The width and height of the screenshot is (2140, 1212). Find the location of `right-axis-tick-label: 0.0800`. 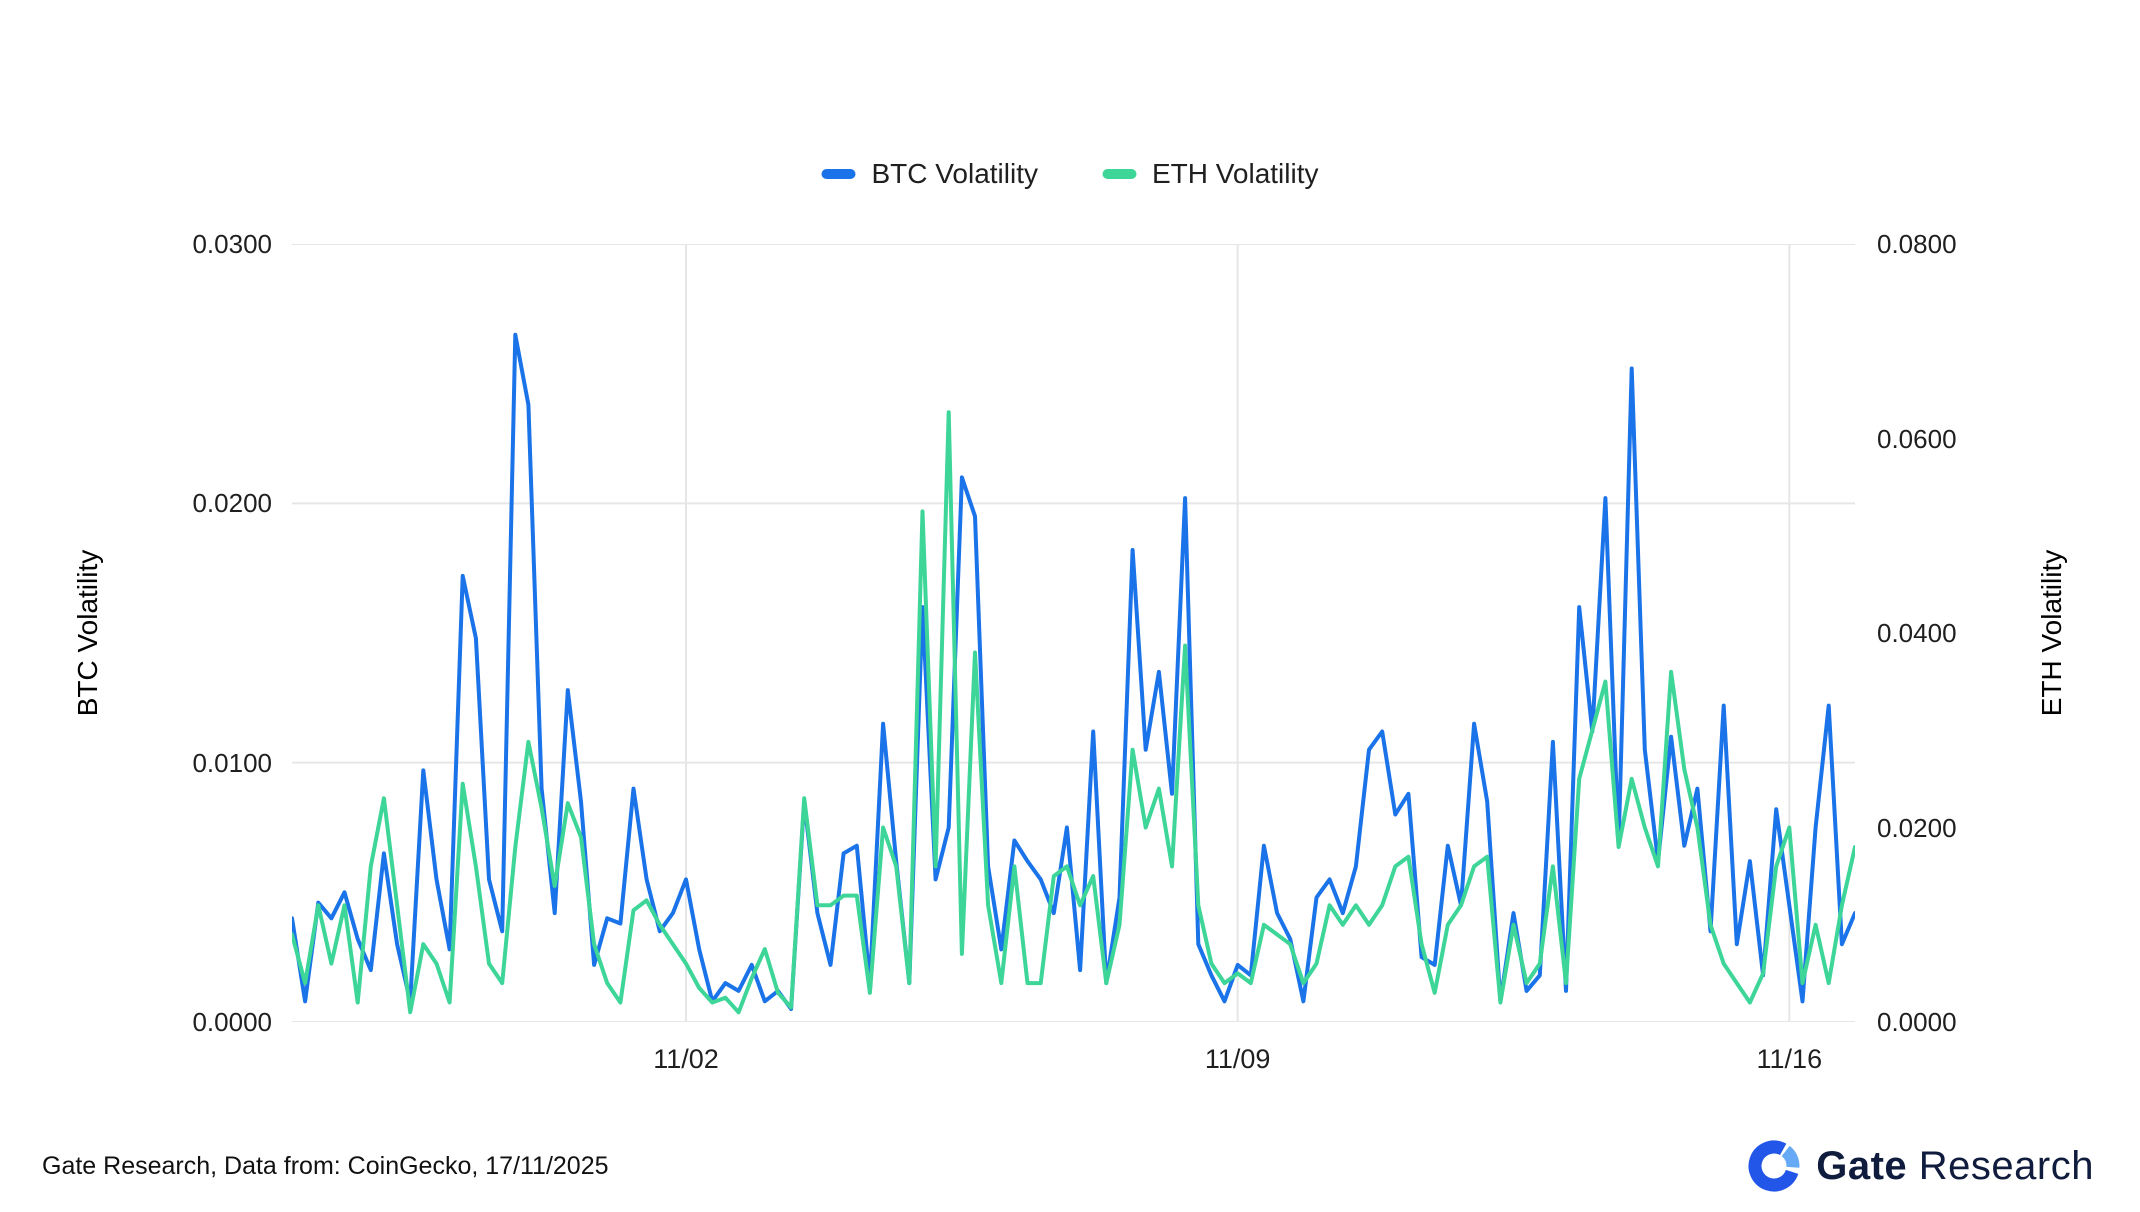

right-axis-tick-label: 0.0800 is located at coordinates (1917, 244).